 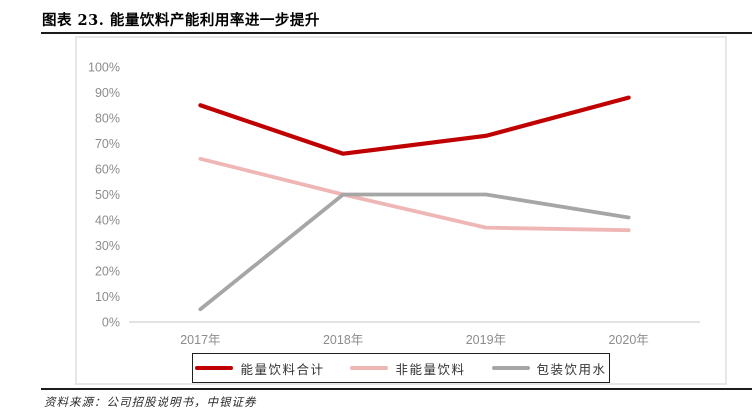 I want to click on chart-legend: 能量饮料合计 非能量饮料 包装饮用水, so click(x=401, y=368).